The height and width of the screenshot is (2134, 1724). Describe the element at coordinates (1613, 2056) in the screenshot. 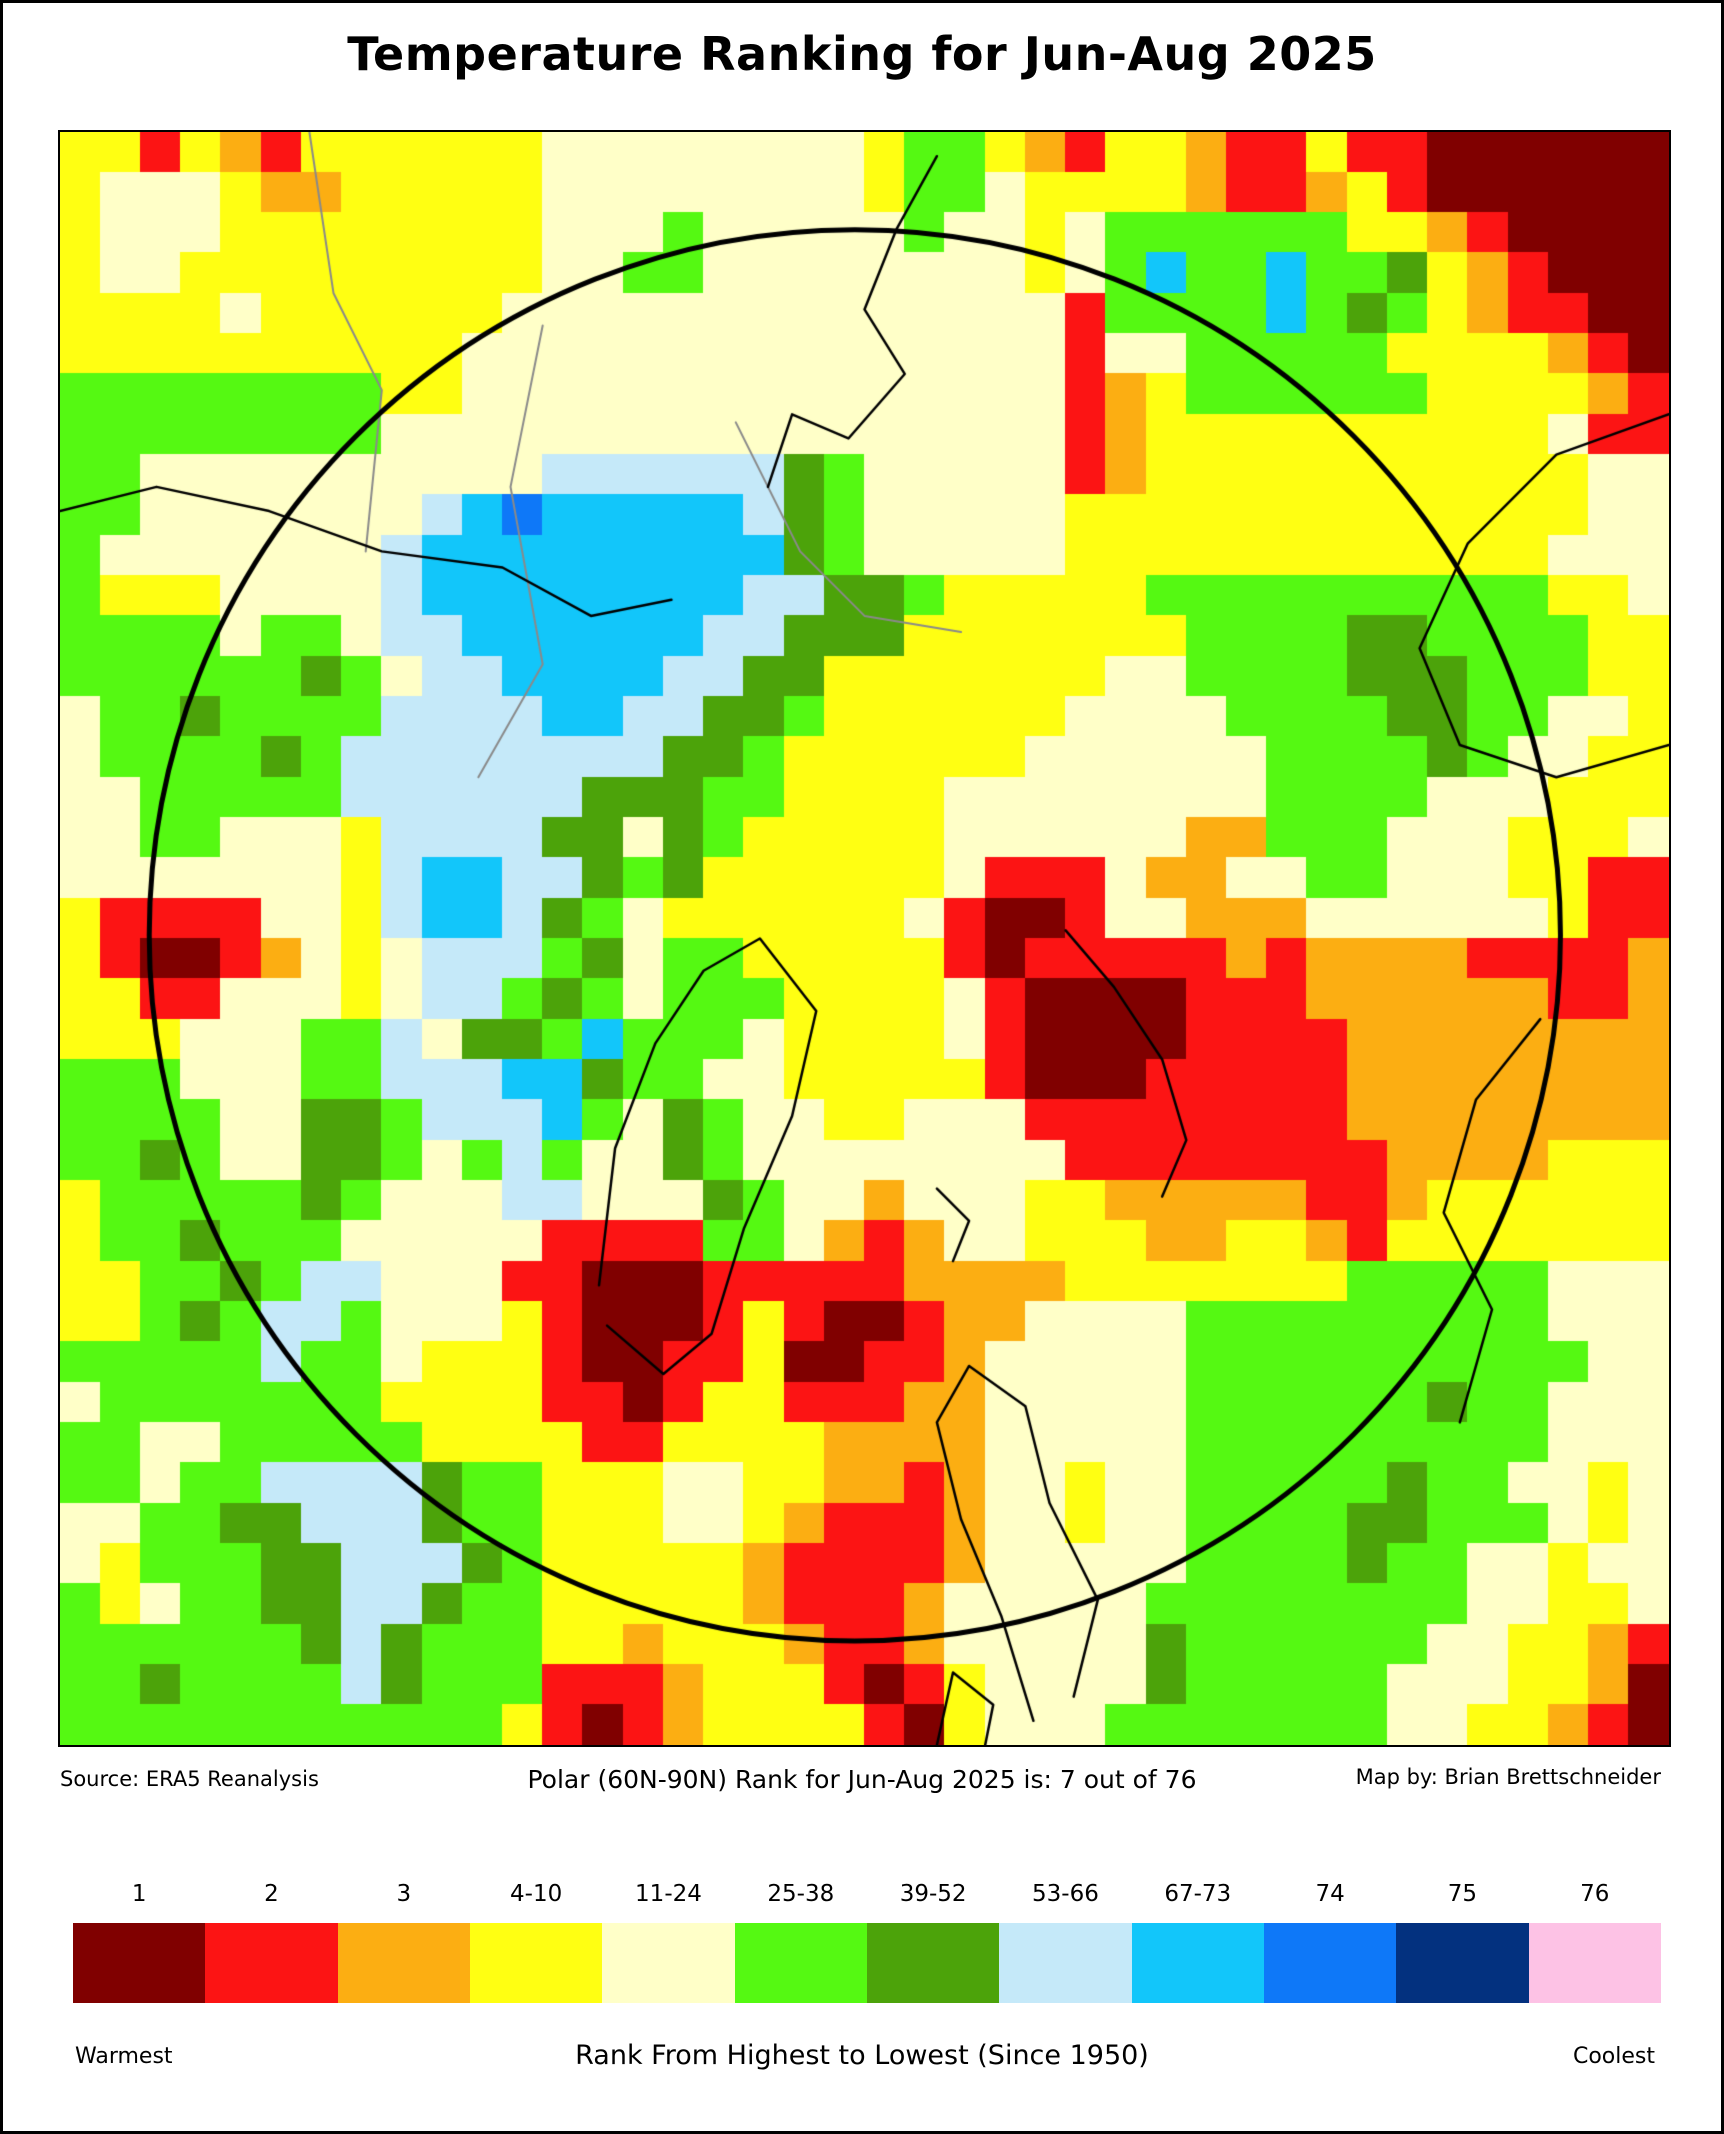

I see `legend-coolest-label: Coolest` at that location.